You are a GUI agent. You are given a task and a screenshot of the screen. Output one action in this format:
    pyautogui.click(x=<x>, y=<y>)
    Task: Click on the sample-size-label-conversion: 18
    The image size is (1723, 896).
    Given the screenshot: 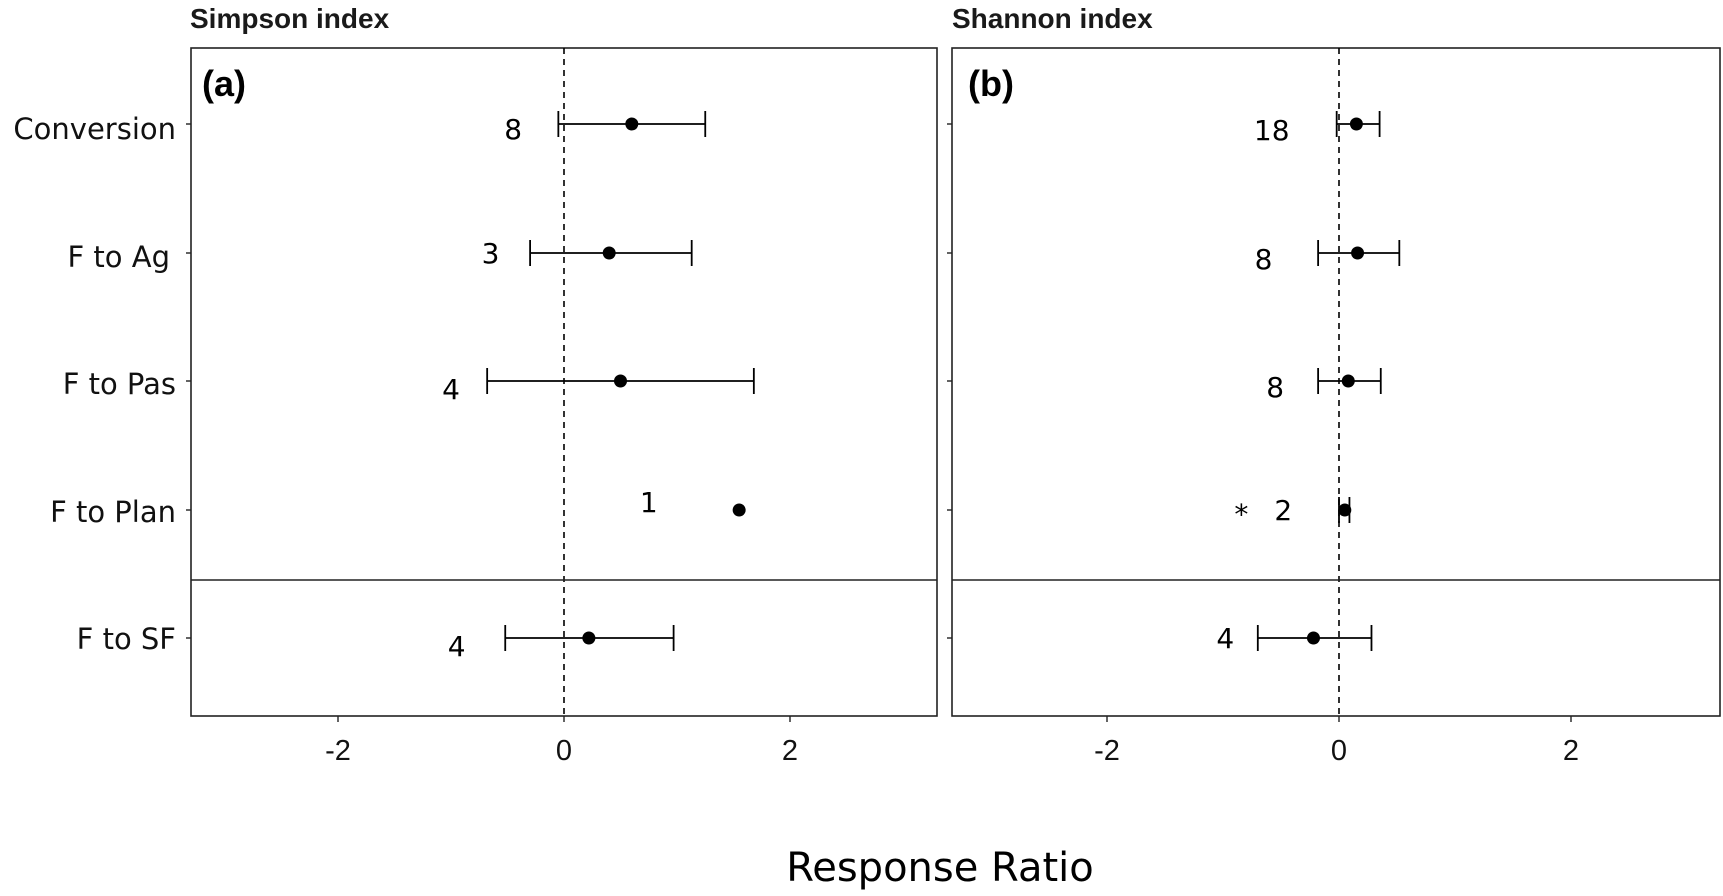 What is the action you would take?
    pyautogui.click(x=1272, y=130)
    